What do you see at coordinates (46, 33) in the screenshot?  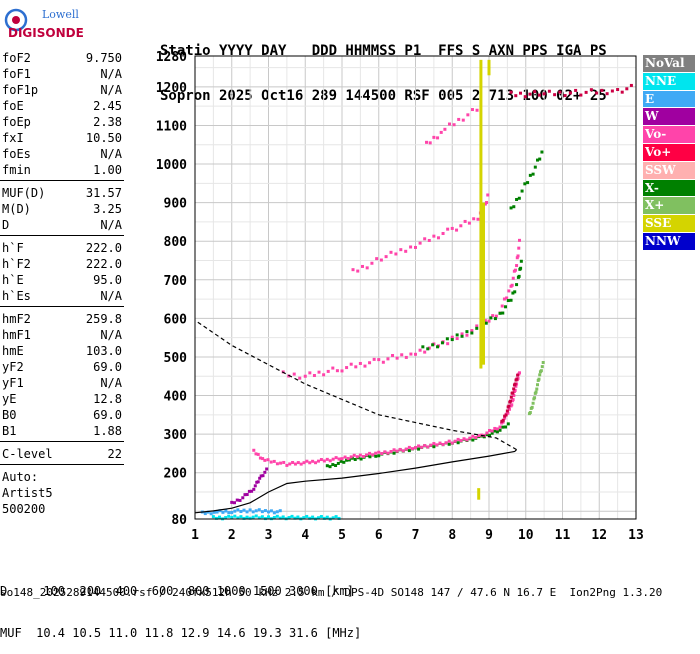 I see `logo-line2: DIGISONDE` at bounding box center [46, 33].